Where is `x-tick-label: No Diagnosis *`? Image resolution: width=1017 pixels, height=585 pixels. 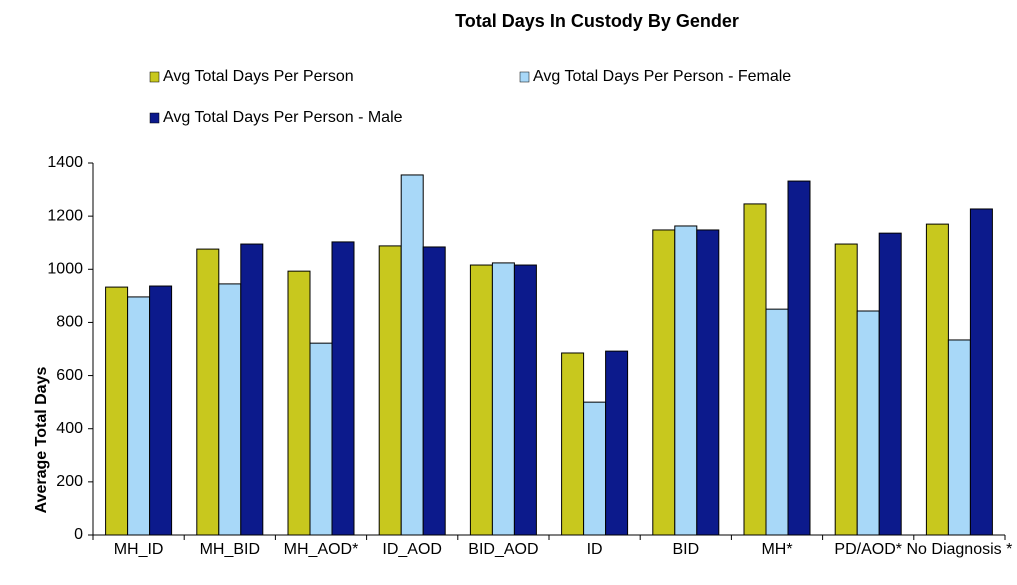 x-tick-label: No Diagnosis * is located at coordinates (959, 549).